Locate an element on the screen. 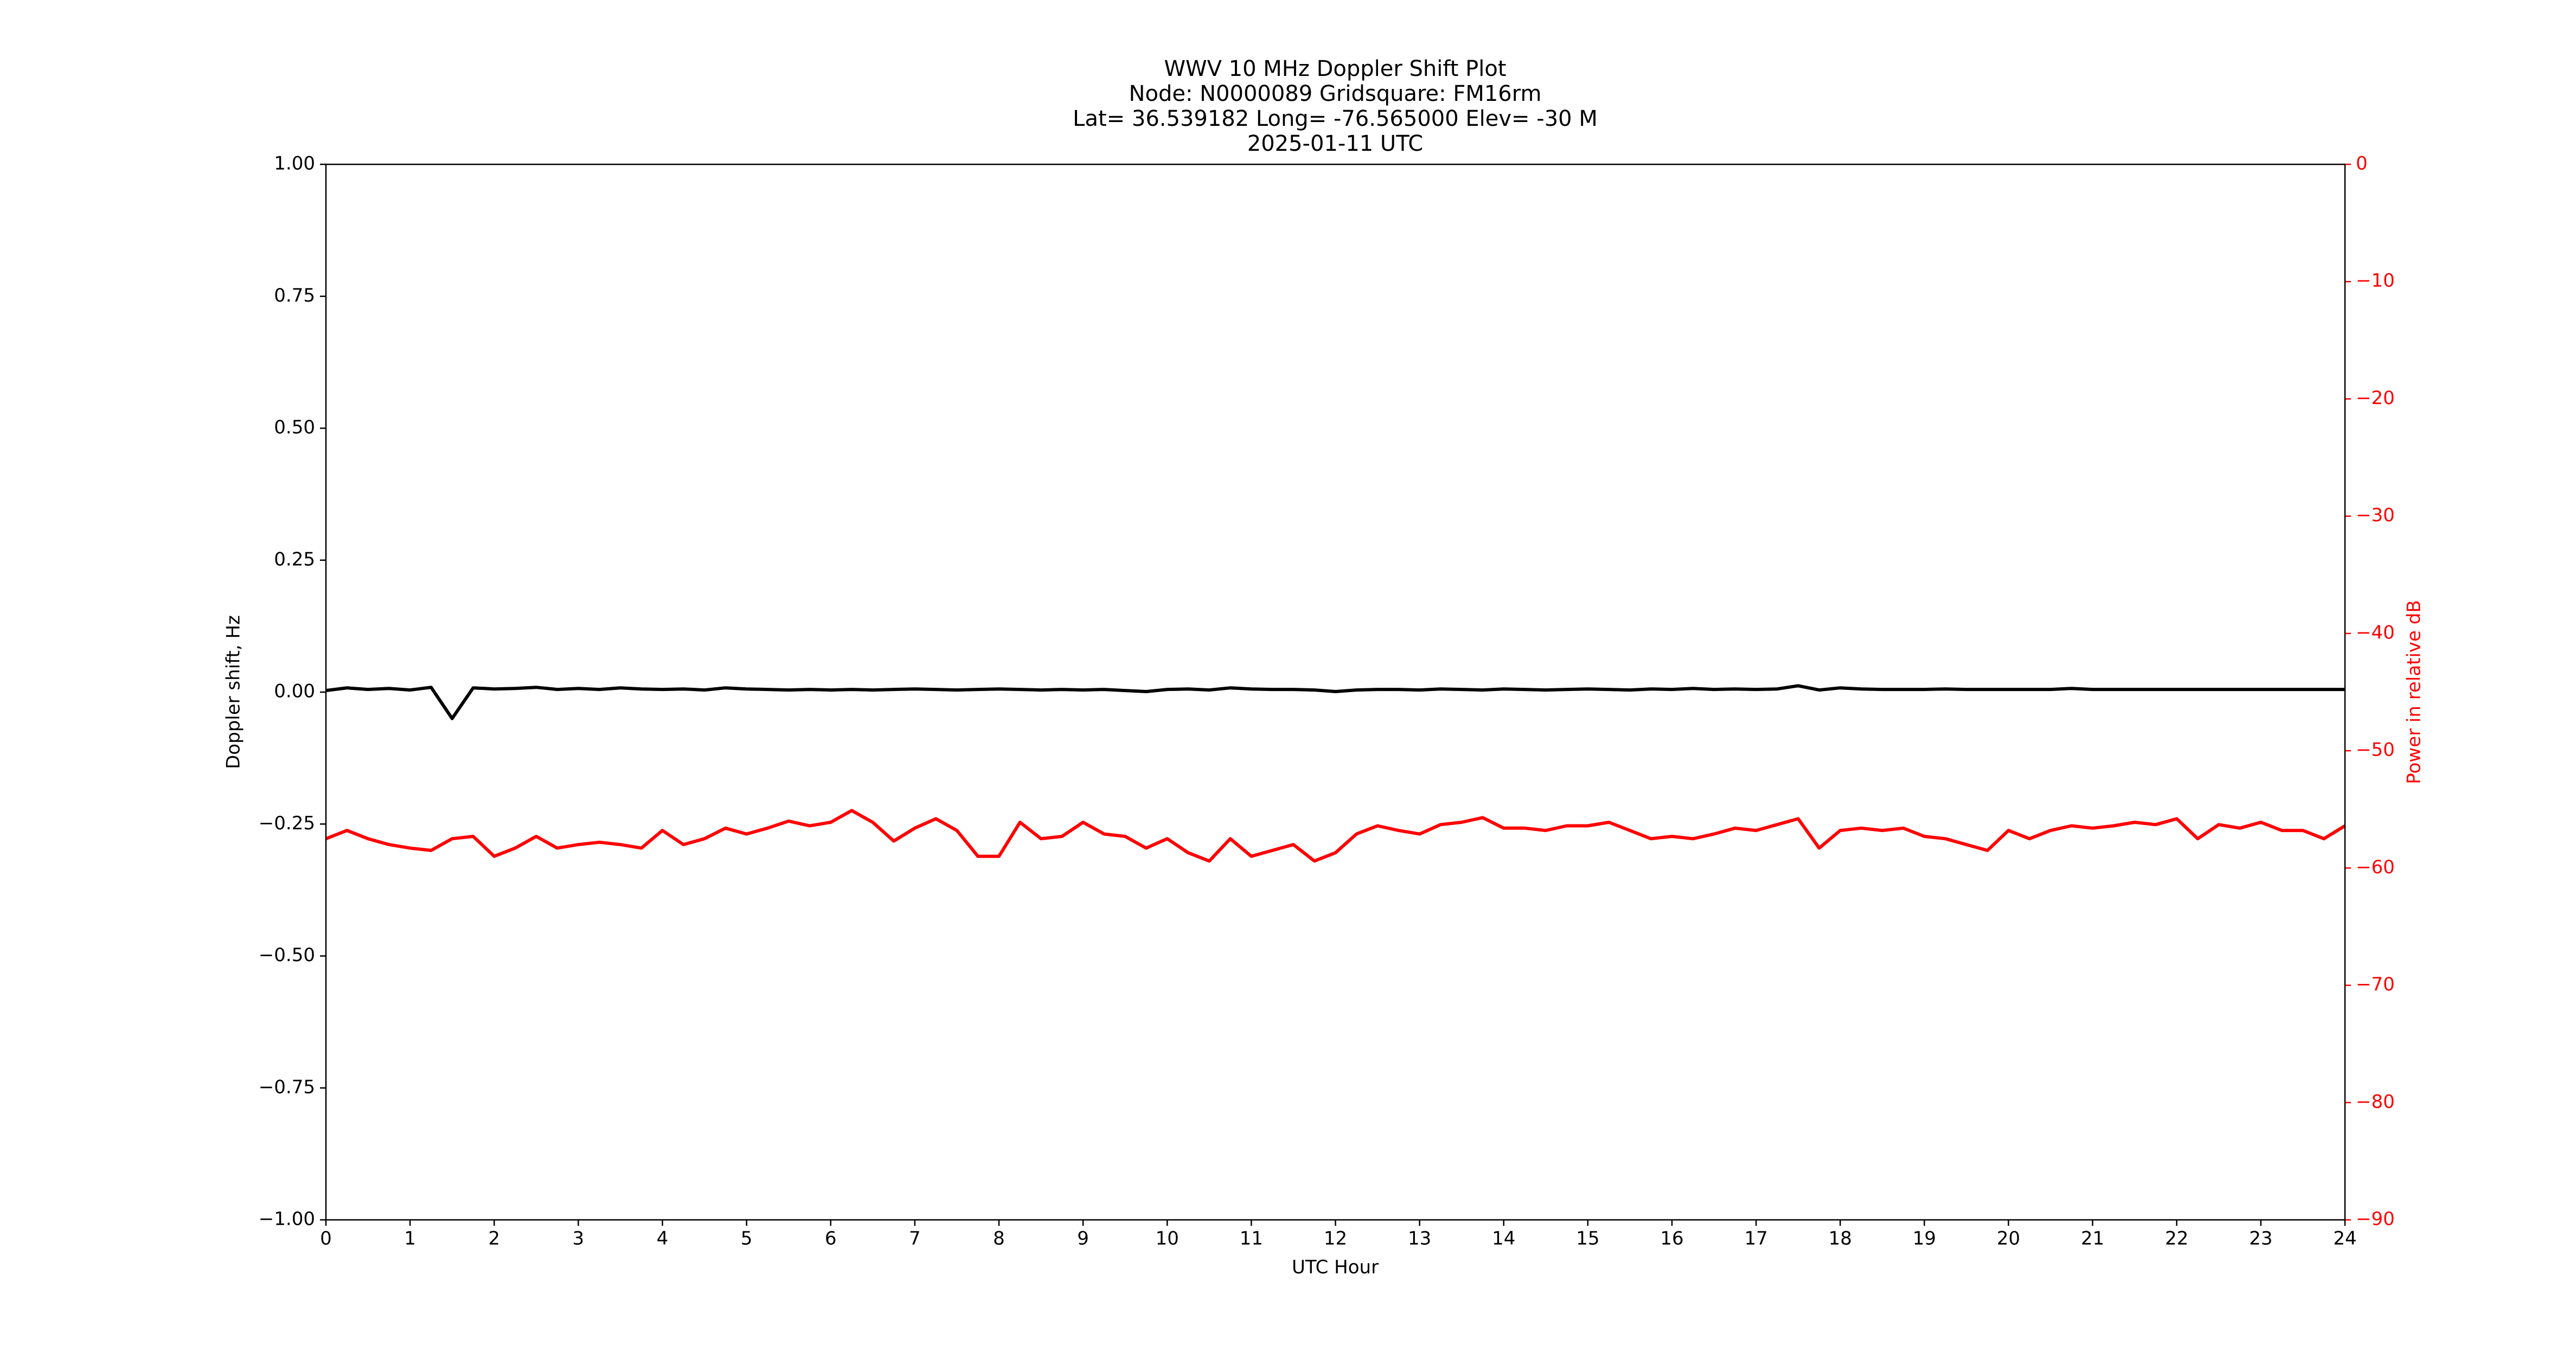 This screenshot has width=2576, height=1356. x-tick-label: 1 is located at coordinates (410, 1239).